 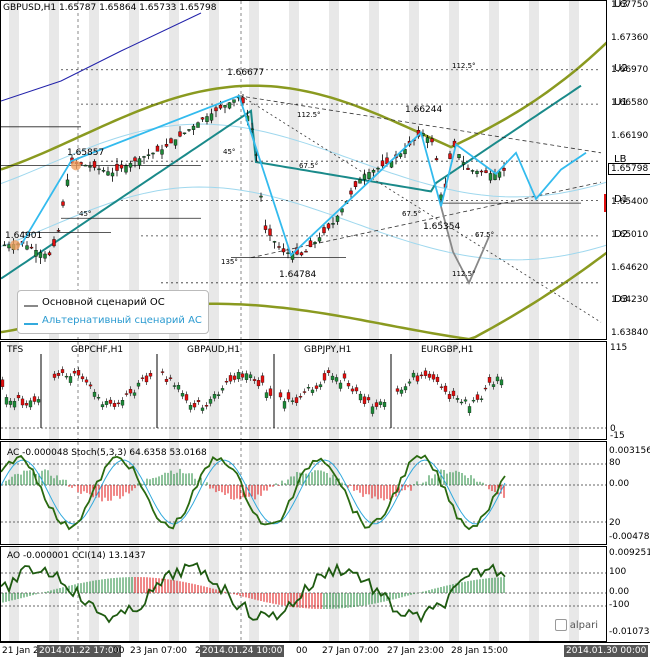 What do you see at coordinates (415, 651) in the screenshot?
I see `time-label: 27 Jan 23:00` at bounding box center [415, 651].